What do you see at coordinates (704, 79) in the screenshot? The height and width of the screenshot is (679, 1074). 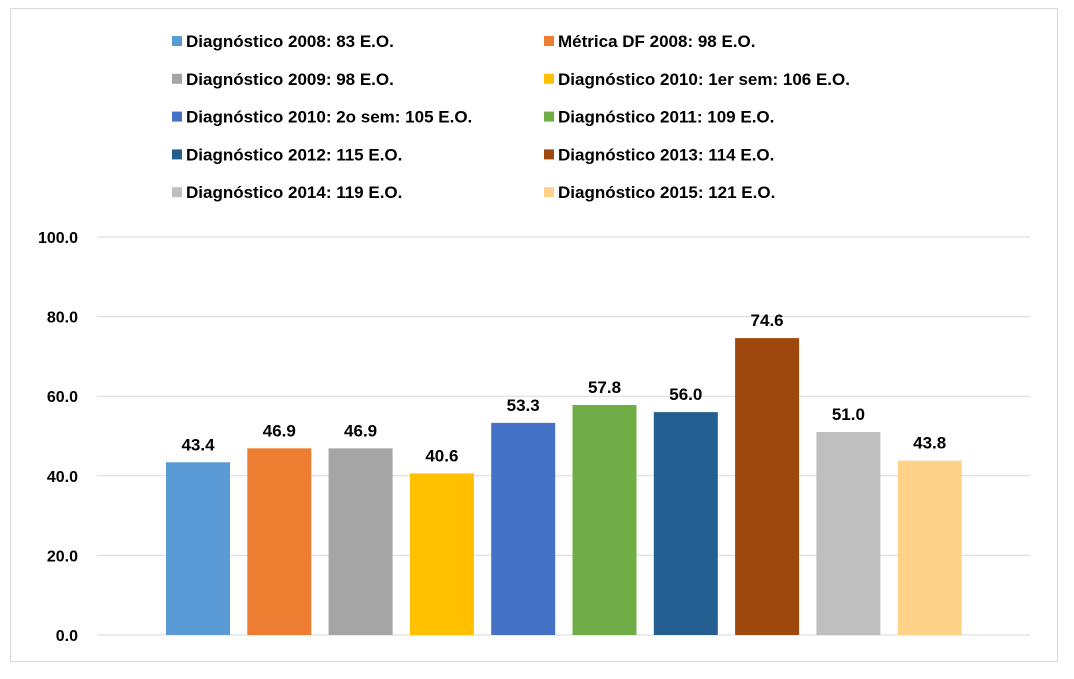 I see `legend-entry: Diagnóstico 2010: 1er sem: 106 E.O.` at bounding box center [704, 79].